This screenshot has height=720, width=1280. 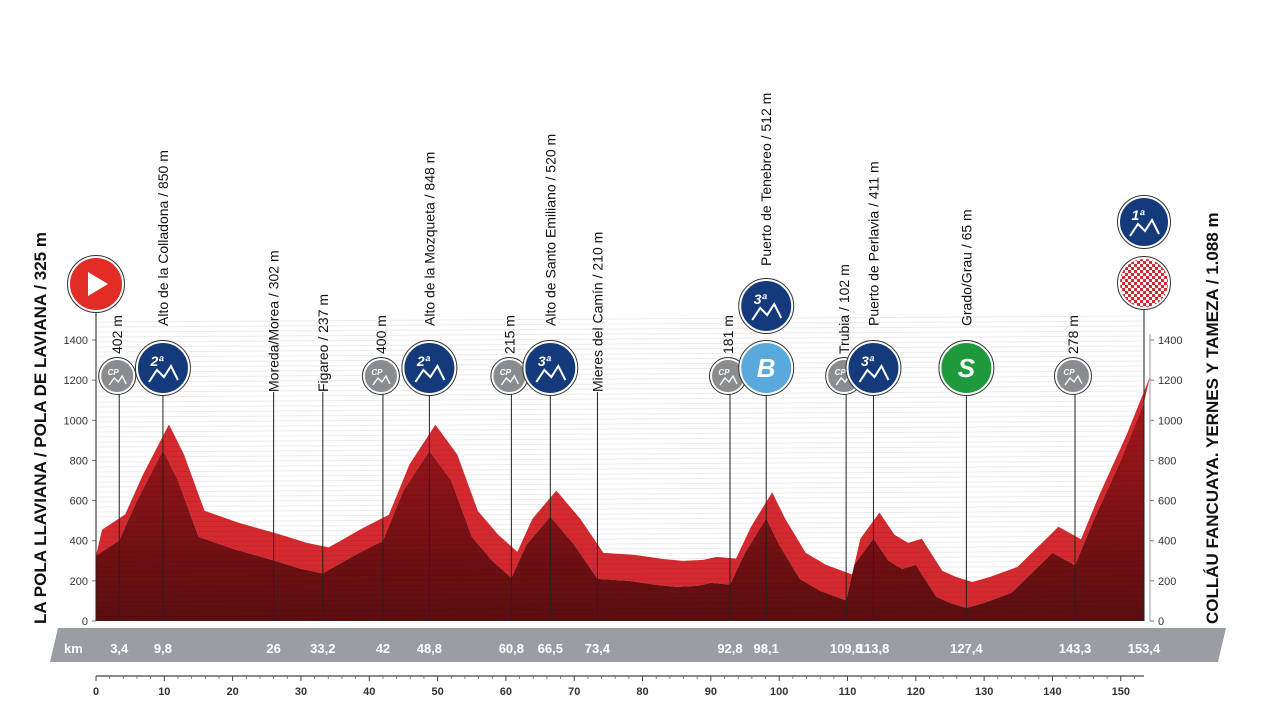 What do you see at coordinates (728, 334) in the screenshot?
I see `waypoint-name: 181 m` at bounding box center [728, 334].